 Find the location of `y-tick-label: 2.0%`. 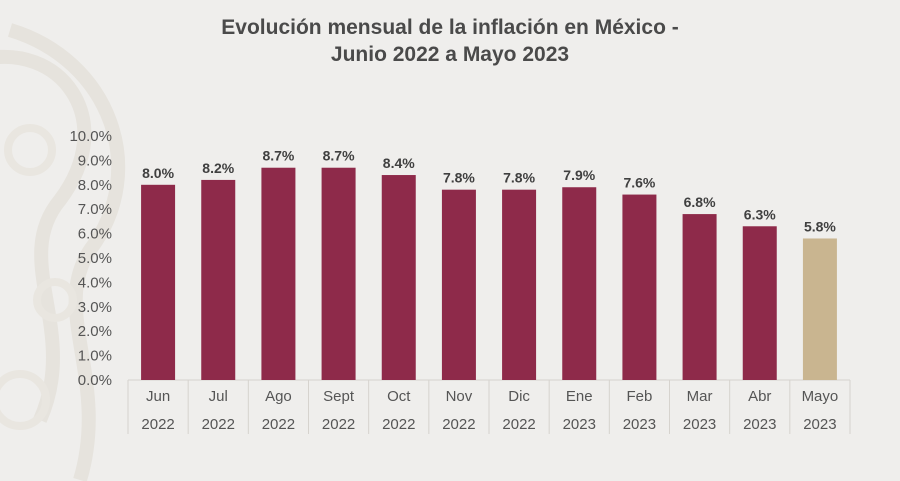

y-tick-label: 2.0% is located at coordinates (95, 331).